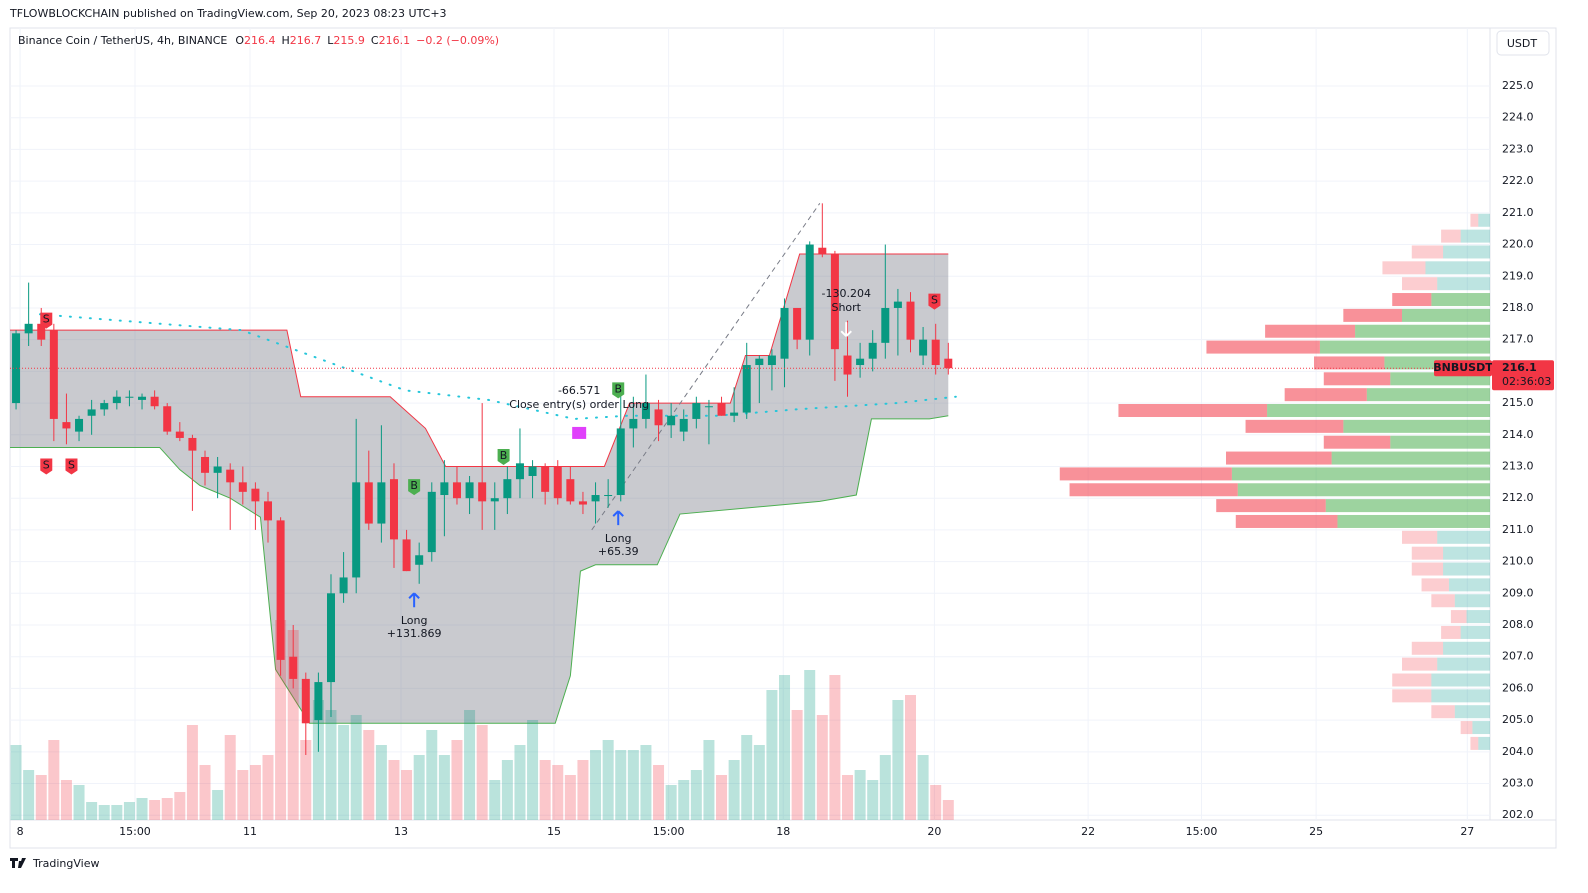 This screenshot has height=893, width=1588. I want to click on currency-button, so click(1523, 43).